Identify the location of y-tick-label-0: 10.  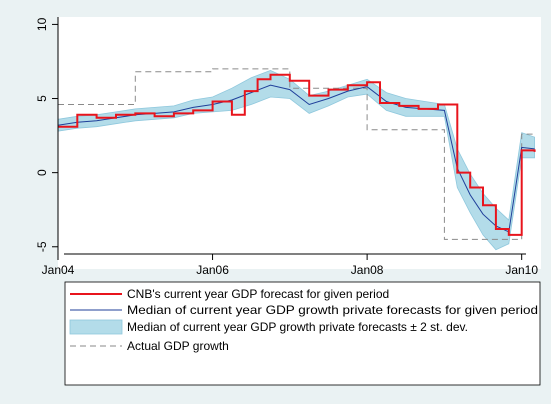
(42, 24).